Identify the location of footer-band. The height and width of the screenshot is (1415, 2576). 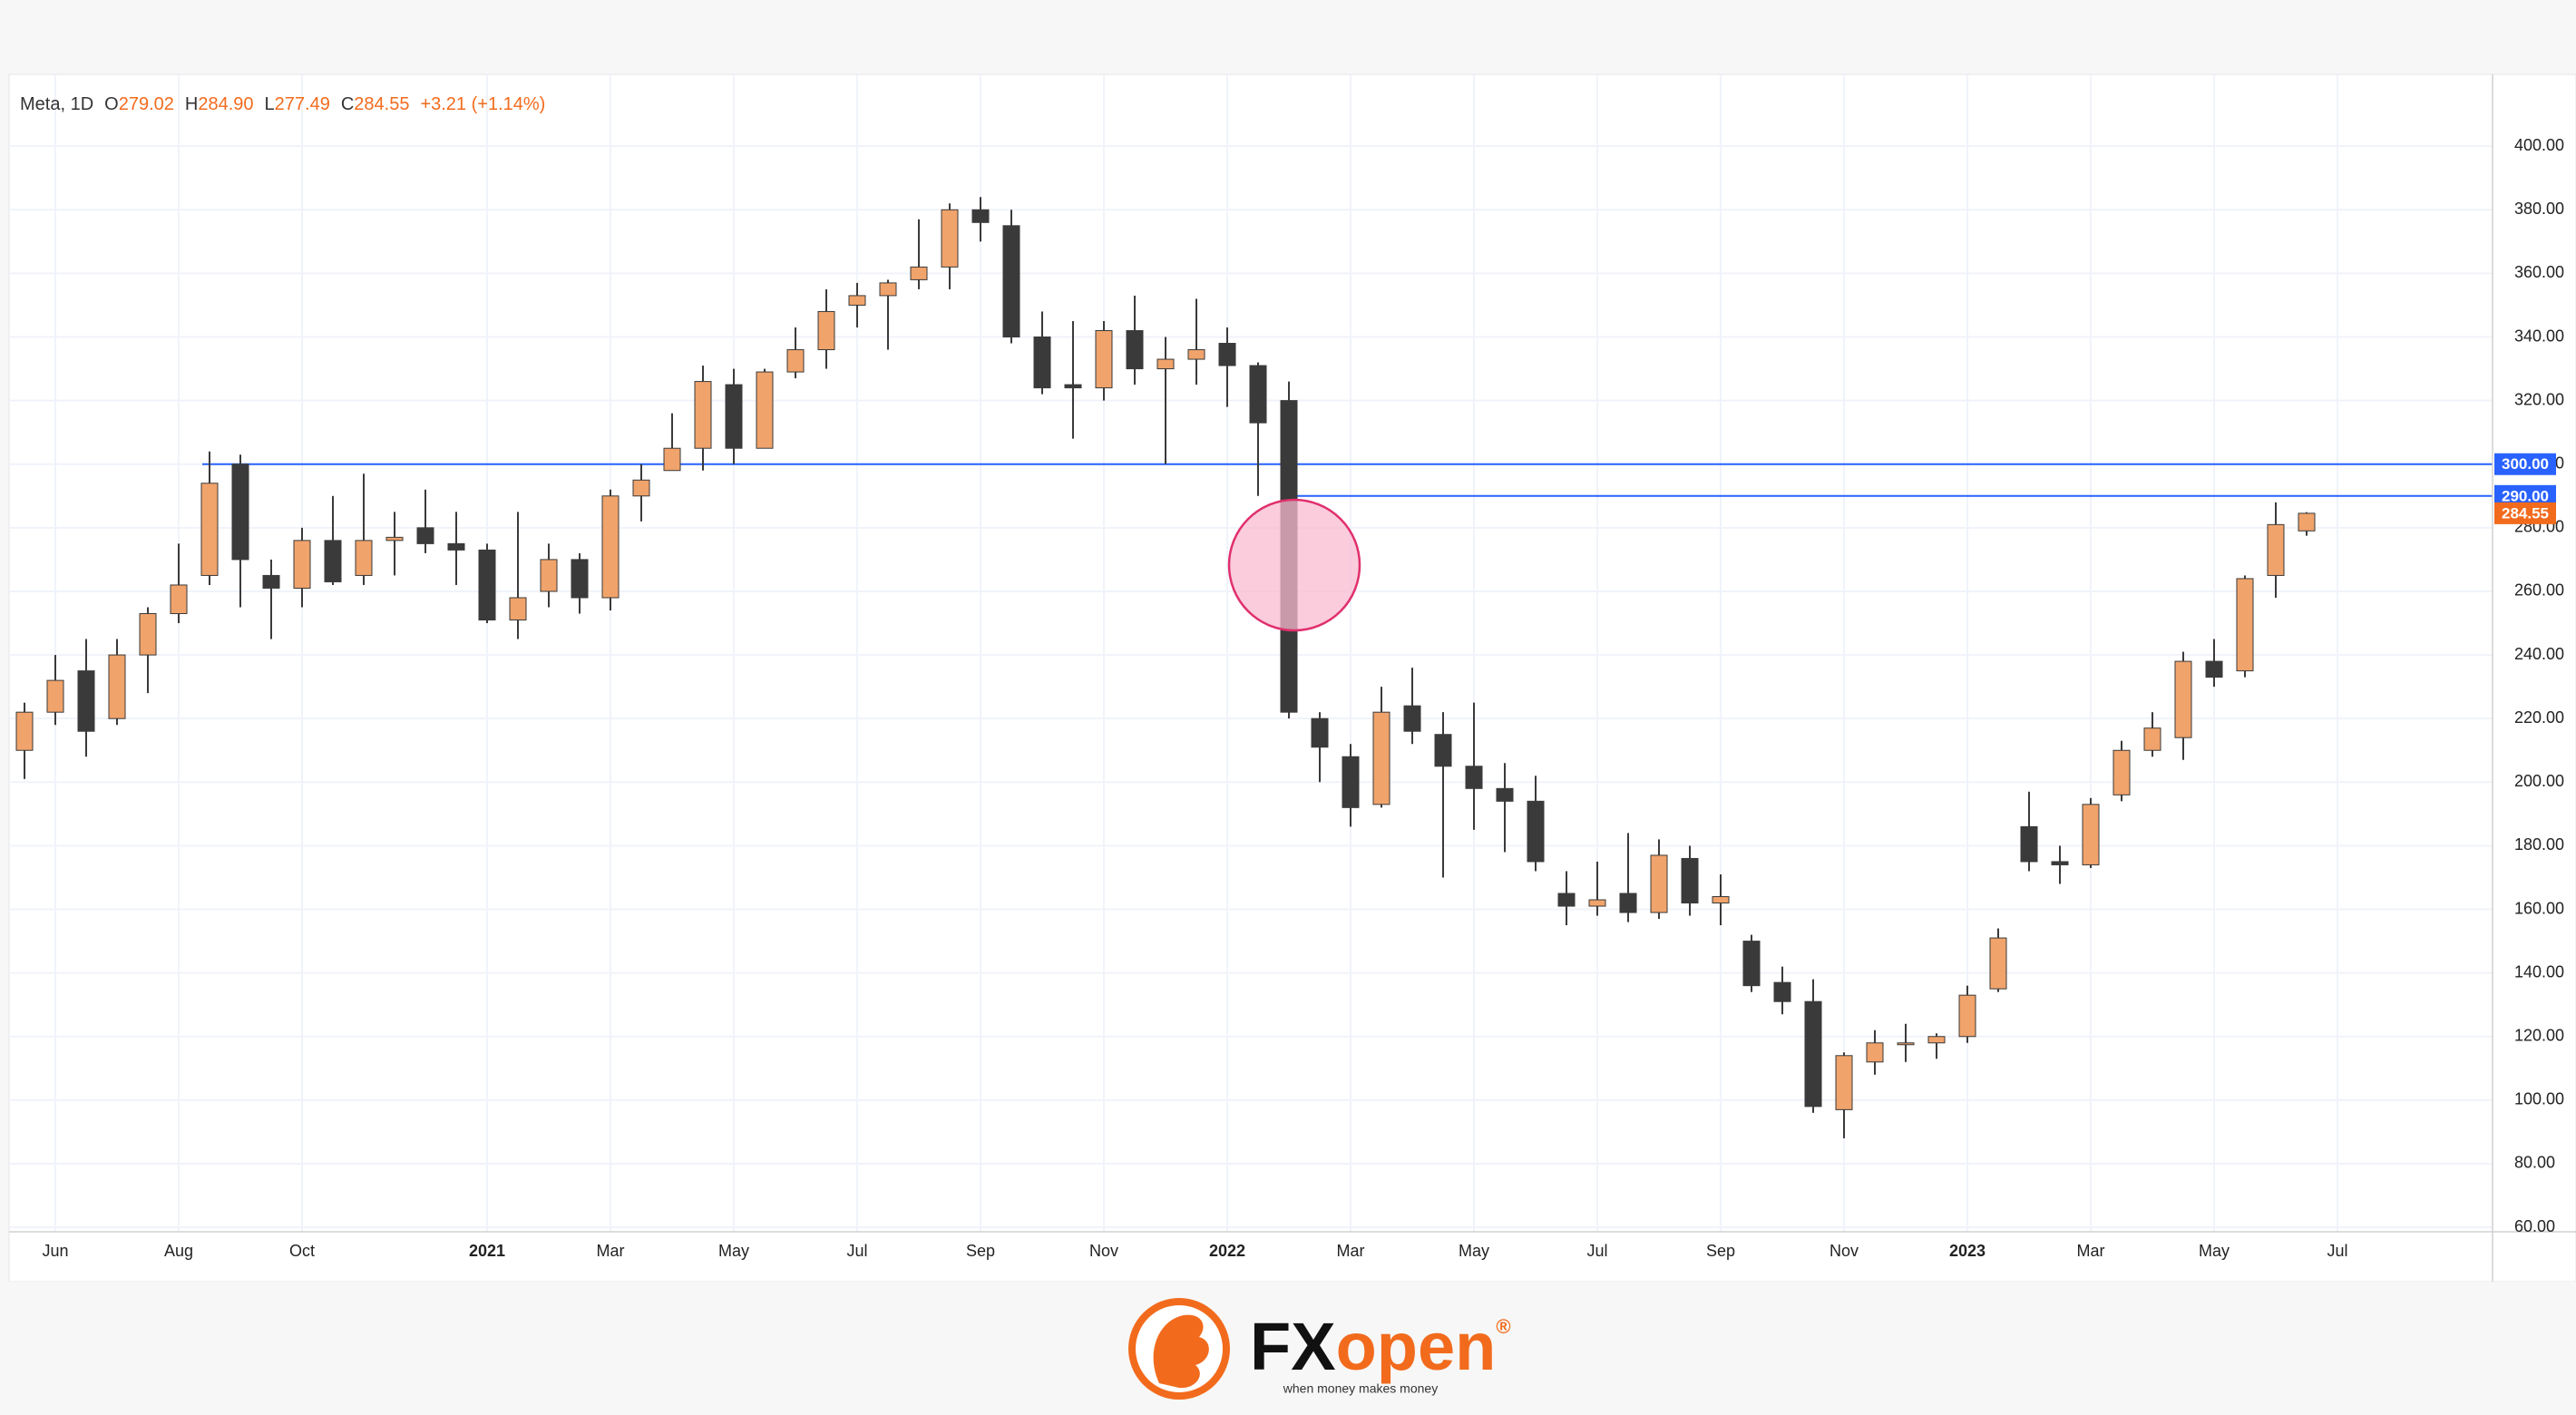
(1288, 1349).